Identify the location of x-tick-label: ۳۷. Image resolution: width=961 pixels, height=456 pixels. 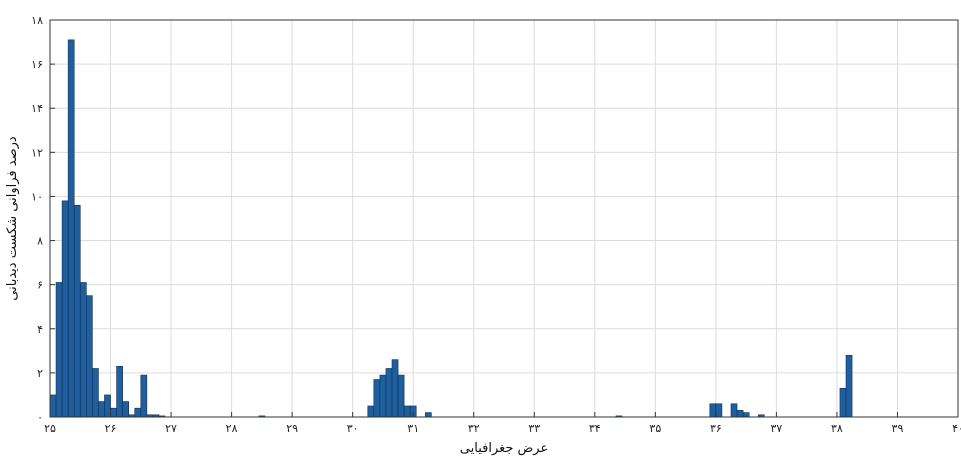
(776, 428).